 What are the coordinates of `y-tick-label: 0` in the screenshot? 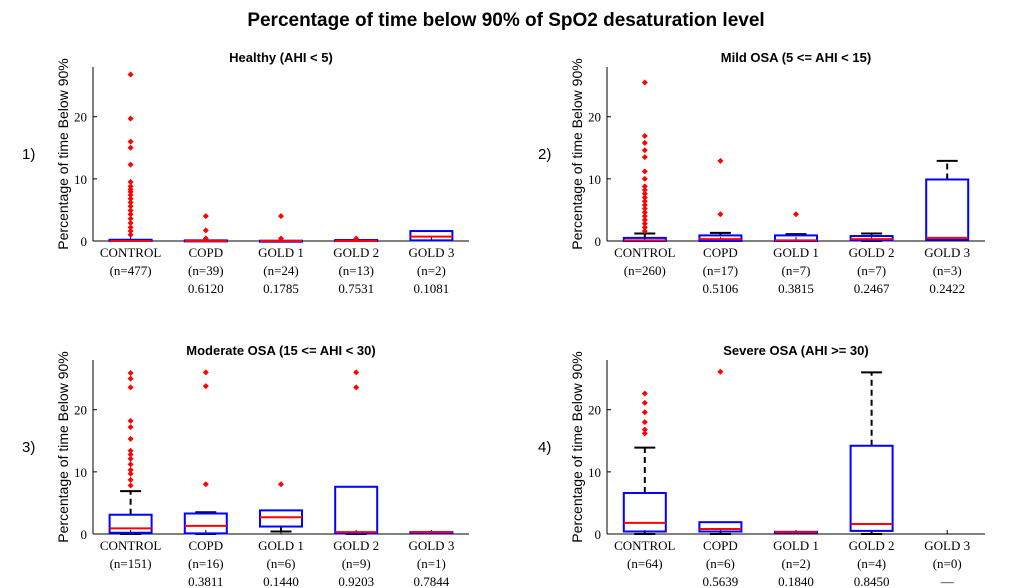 It's located at (84, 241).